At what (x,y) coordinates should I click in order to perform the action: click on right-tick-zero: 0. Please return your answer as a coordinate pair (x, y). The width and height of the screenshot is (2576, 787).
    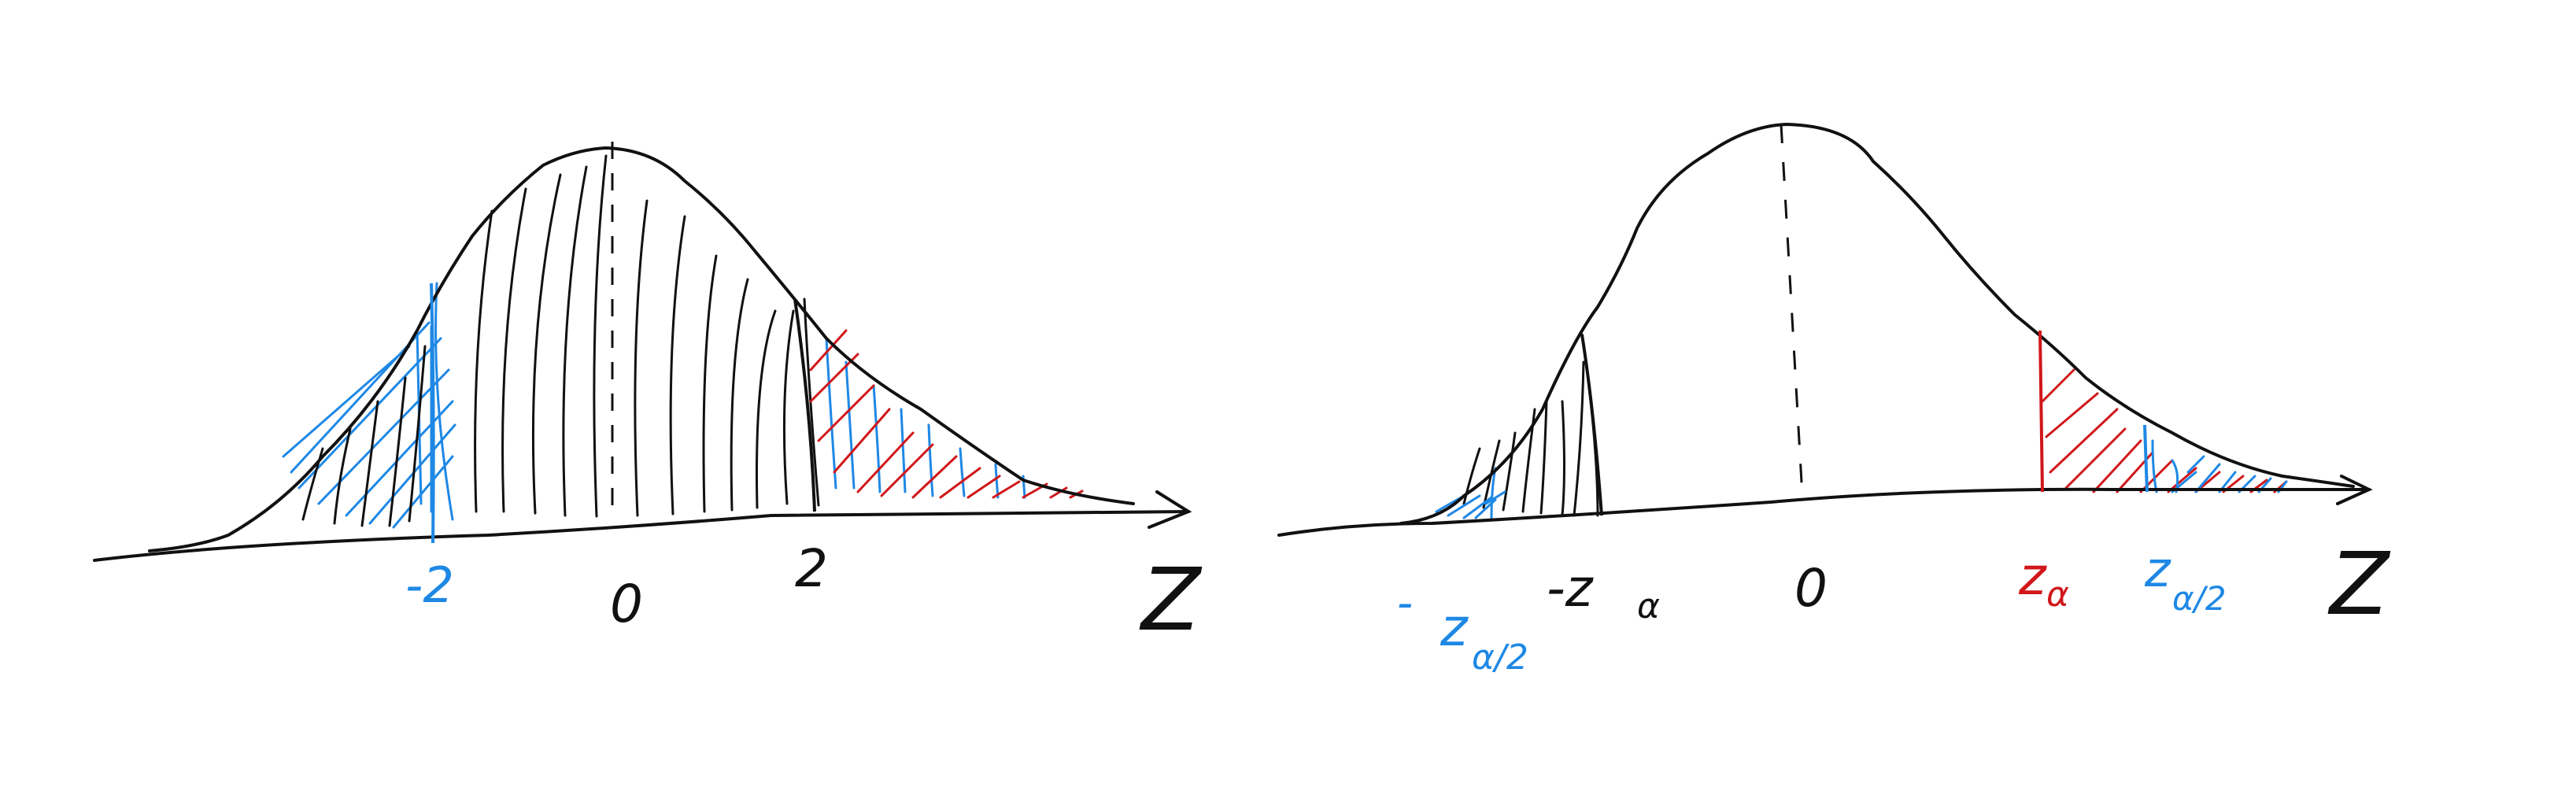
    Looking at the image, I should click on (1811, 589).